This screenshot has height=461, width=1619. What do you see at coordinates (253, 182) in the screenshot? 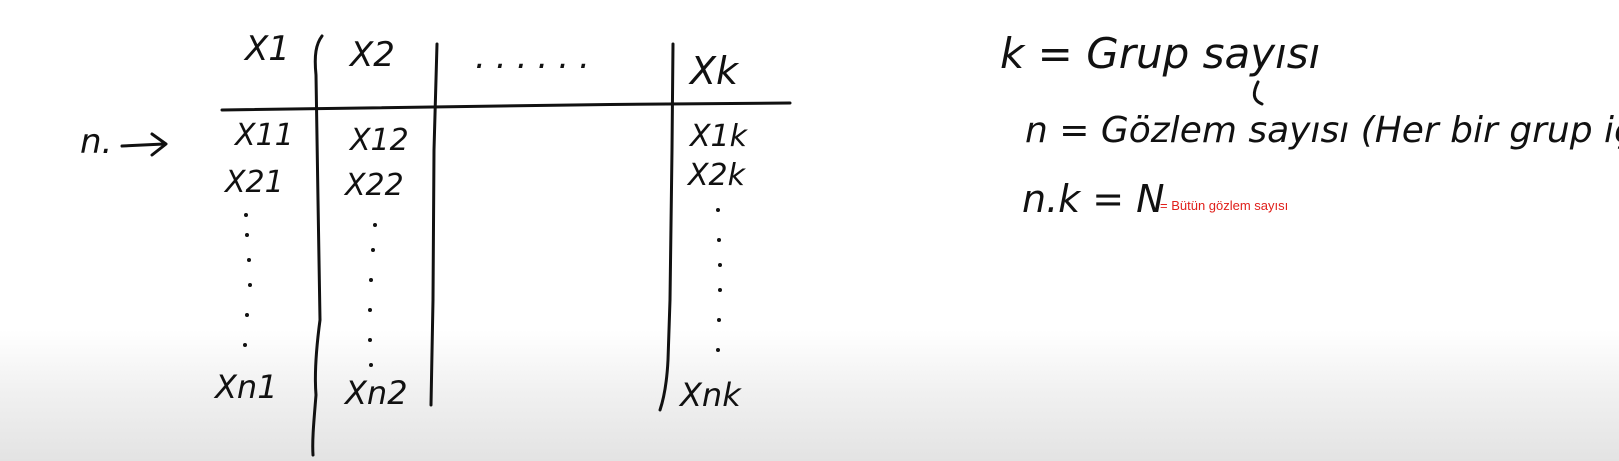
I see `cell-x21: X21` at bounding box center [253, 182].